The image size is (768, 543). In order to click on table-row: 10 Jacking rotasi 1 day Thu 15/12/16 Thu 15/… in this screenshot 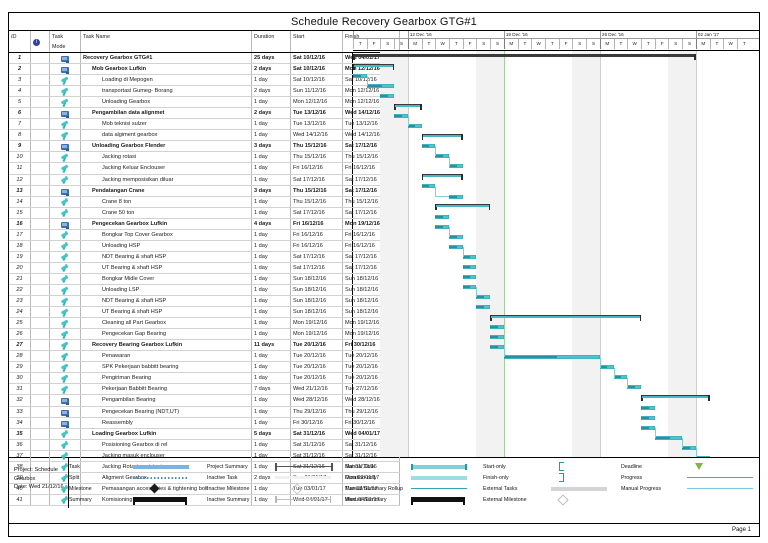, I will do `click(204, 157)`.